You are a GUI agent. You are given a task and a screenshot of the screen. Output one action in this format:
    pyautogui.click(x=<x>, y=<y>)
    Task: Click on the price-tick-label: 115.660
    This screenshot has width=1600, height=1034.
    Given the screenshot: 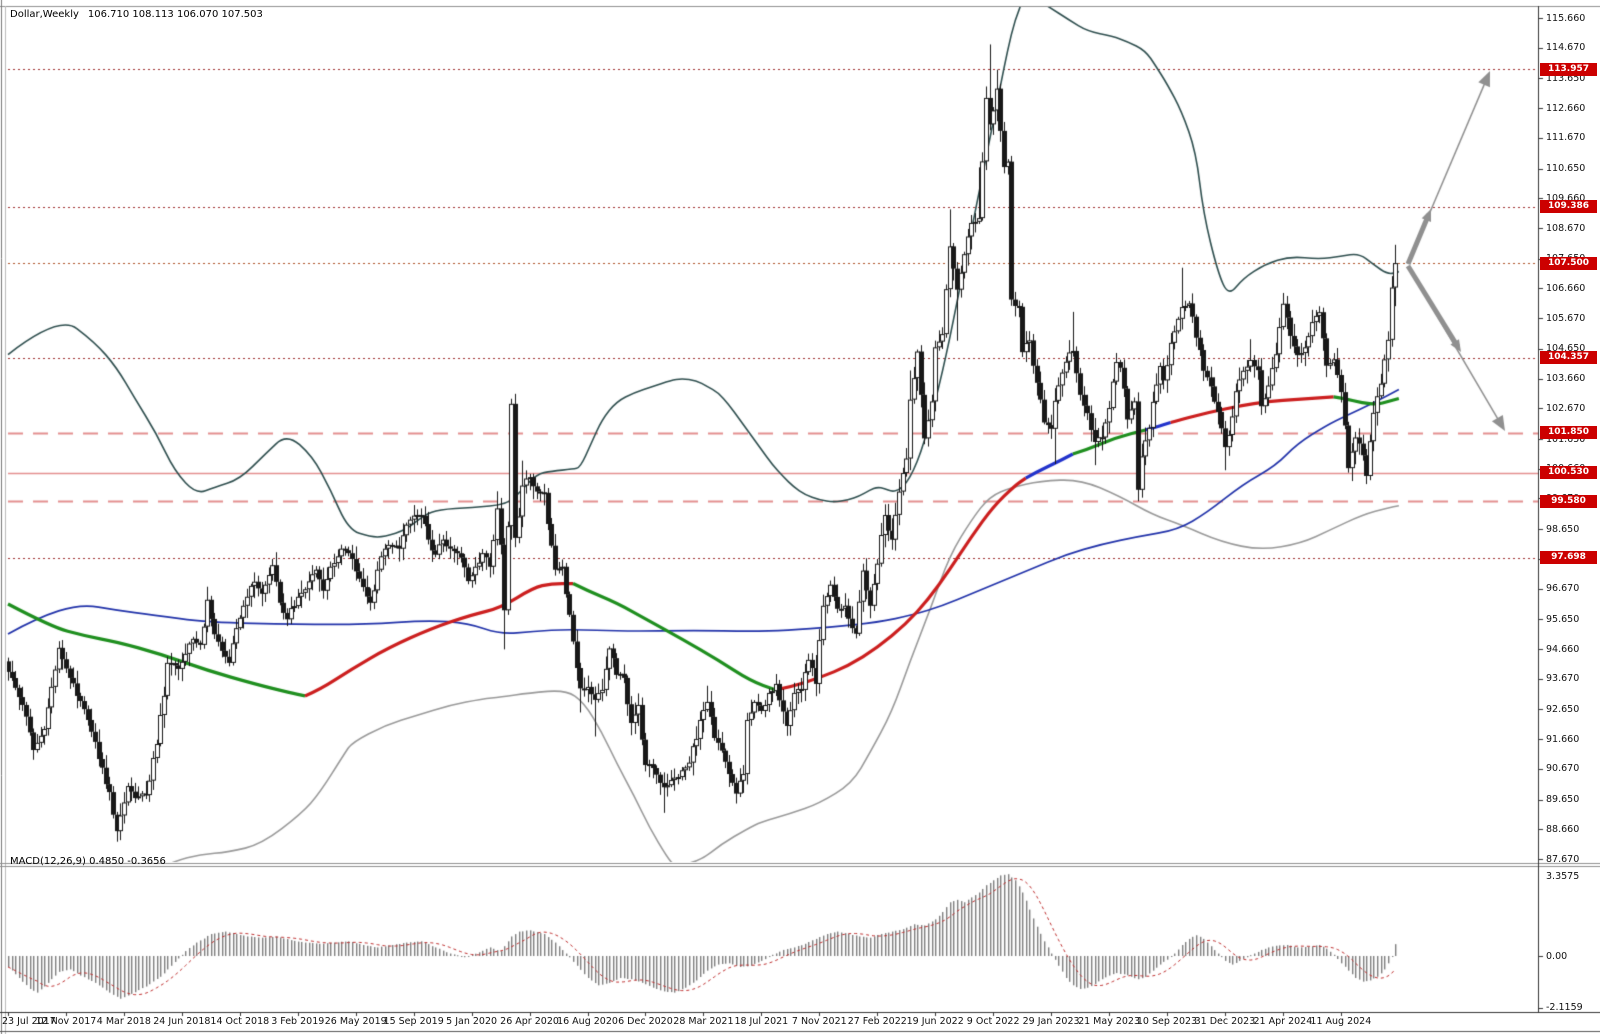 What is the action you would take?
    pyautogui.click(x=1566, y=18)
    